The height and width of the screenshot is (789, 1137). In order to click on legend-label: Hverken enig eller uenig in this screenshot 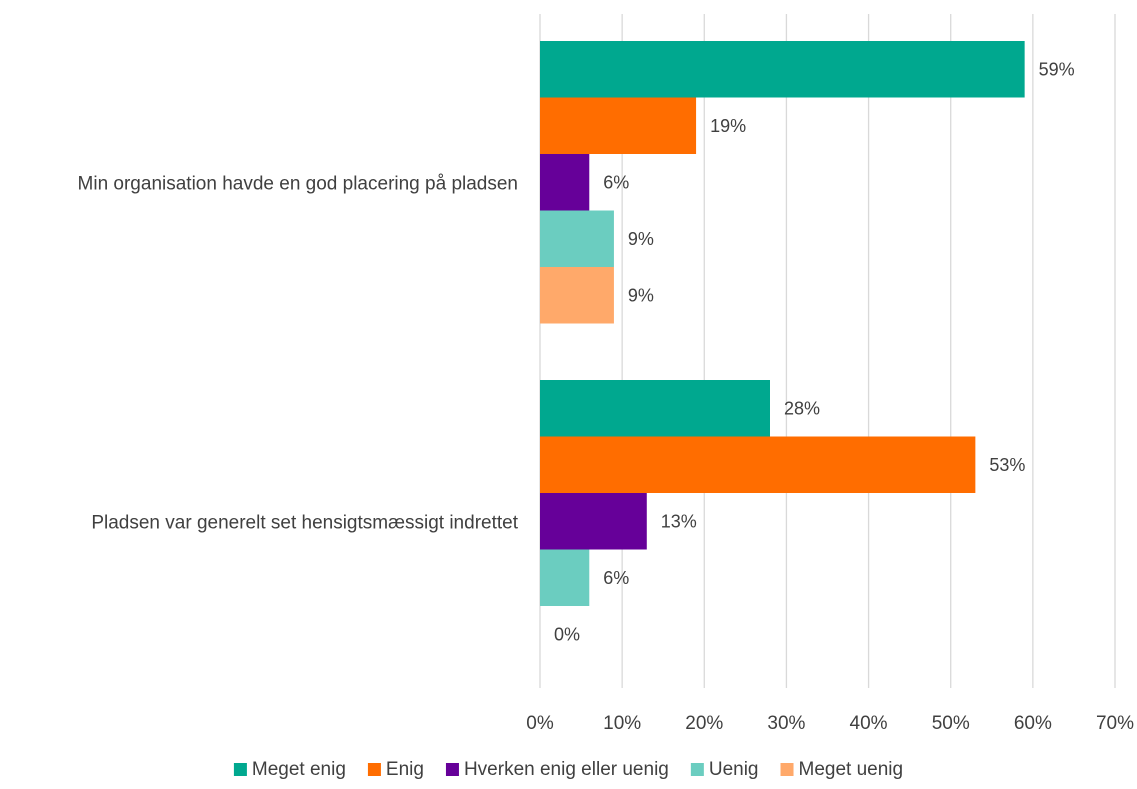, I will do `click(566, 769)`.